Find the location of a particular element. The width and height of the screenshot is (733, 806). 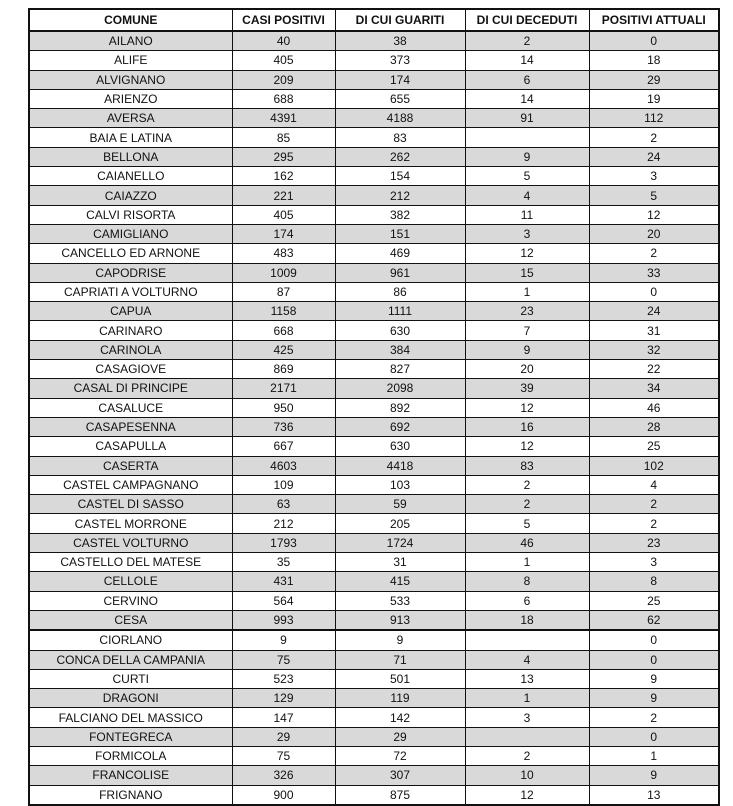

cell-casi-positivi: 9 is located at coordinates (283, 640).